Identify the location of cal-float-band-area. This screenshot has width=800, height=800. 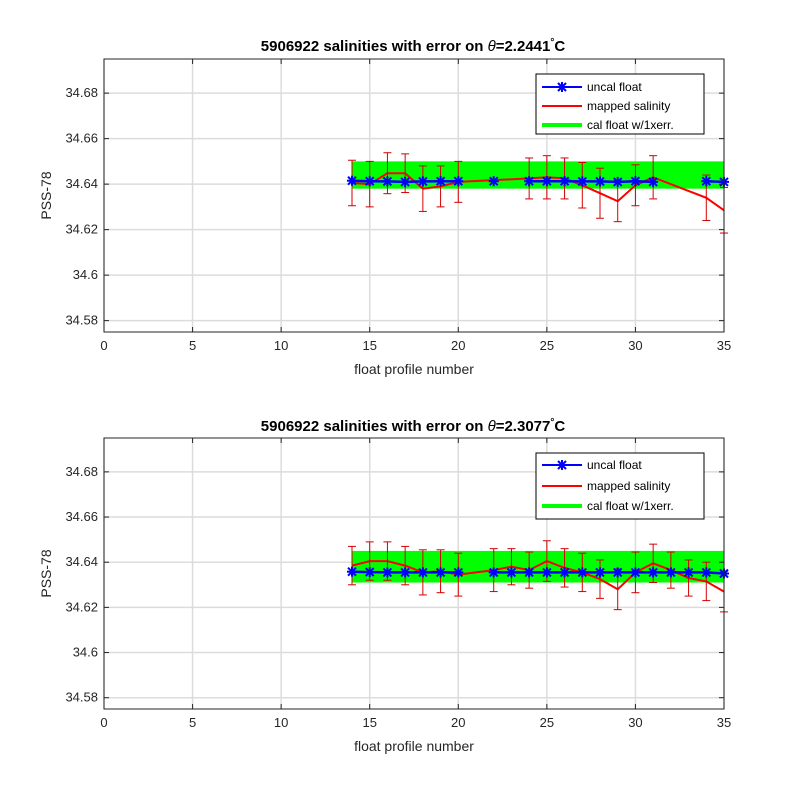
(538, 175).